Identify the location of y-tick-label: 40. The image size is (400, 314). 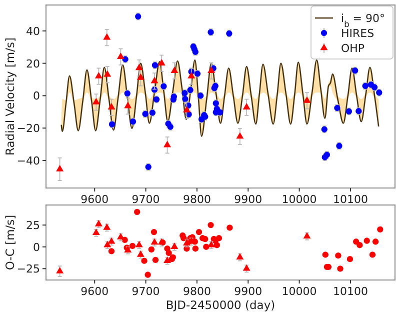
(33, 31).